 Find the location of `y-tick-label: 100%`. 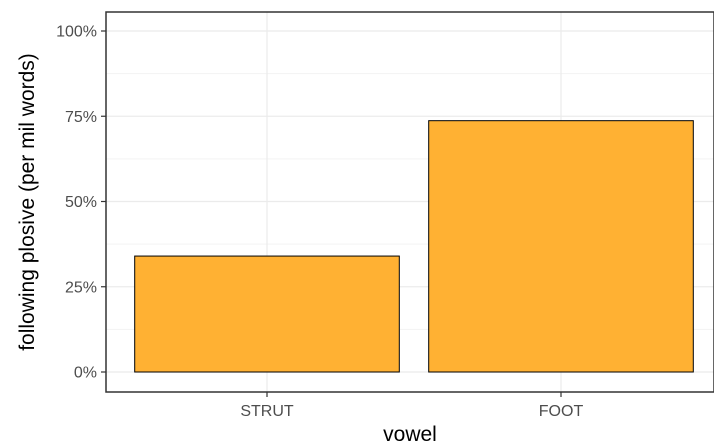

y-tick-label: 100% is located at coordinates (76, 32).